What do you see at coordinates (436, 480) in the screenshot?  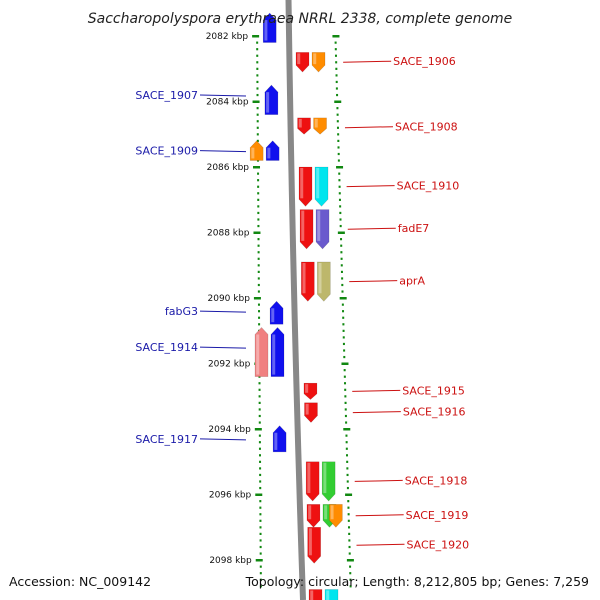 I see `gene-label-right: SACE_1918` at bounding box center [436, 480].